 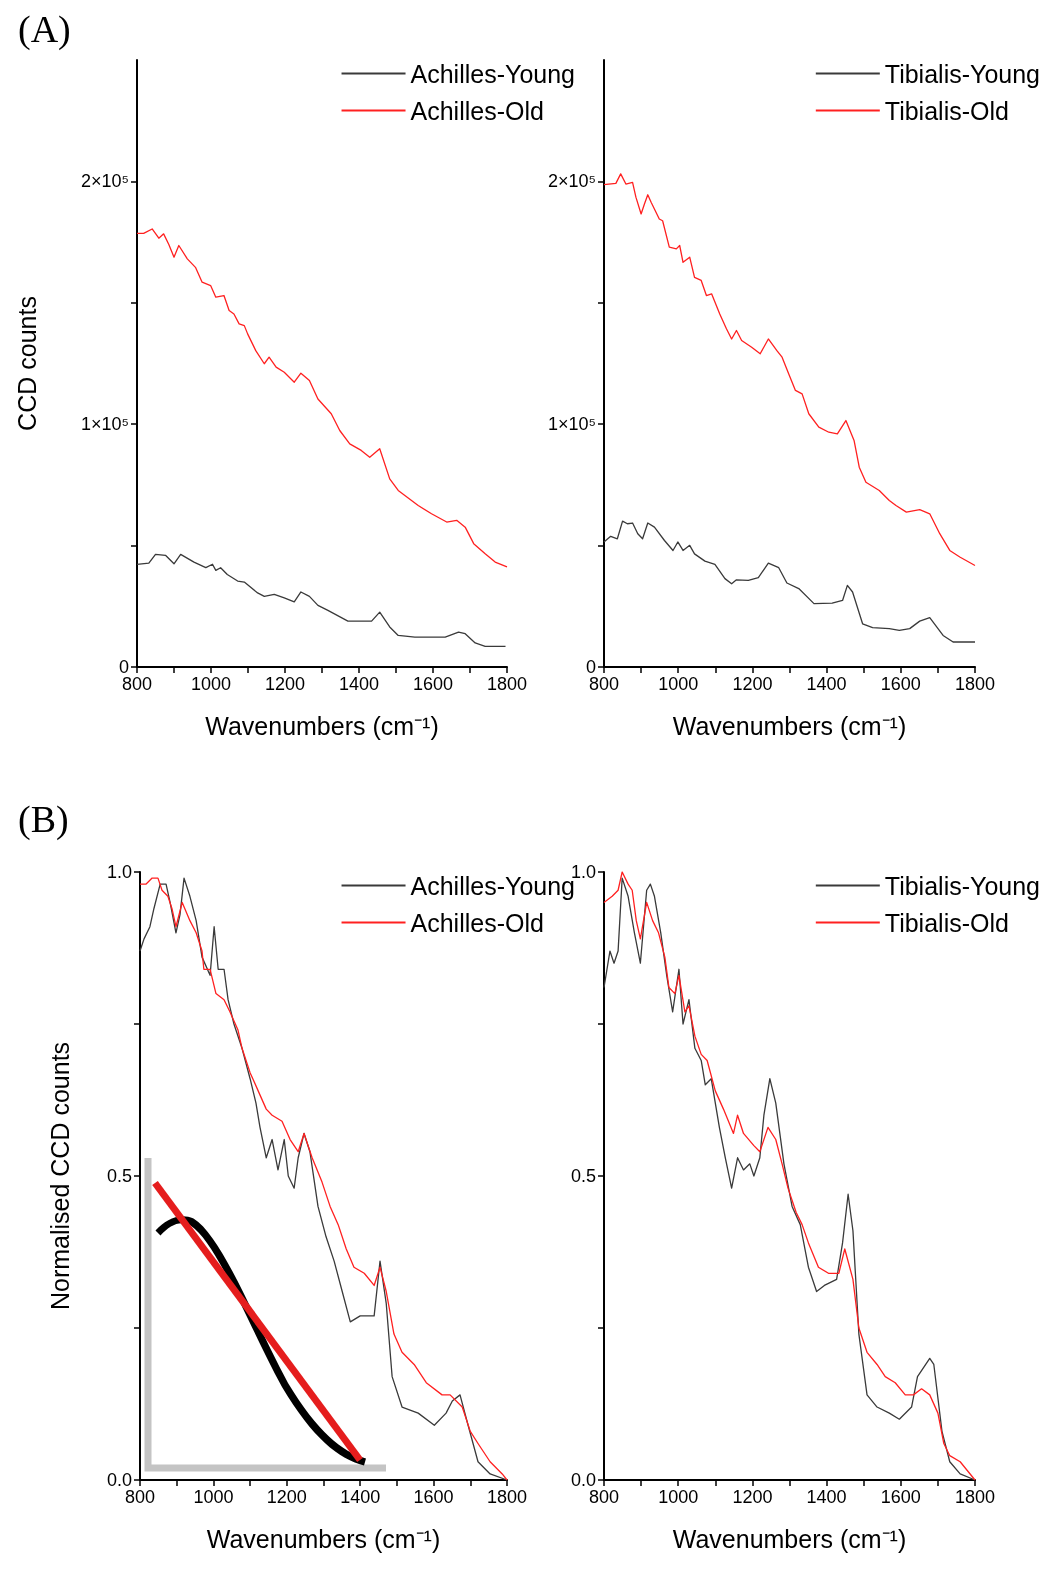 I want to click on y-axis-title: Normalised CCD counts, so click(x=59, y=1176).